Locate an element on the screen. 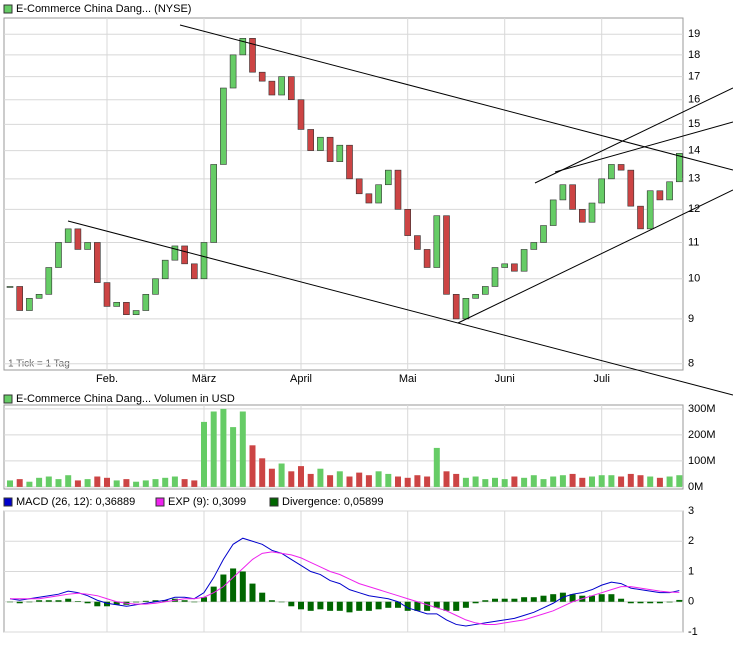 This screenshot has height=658, width=733. y-tick-label: 100M is located at coordinates (702, 461).